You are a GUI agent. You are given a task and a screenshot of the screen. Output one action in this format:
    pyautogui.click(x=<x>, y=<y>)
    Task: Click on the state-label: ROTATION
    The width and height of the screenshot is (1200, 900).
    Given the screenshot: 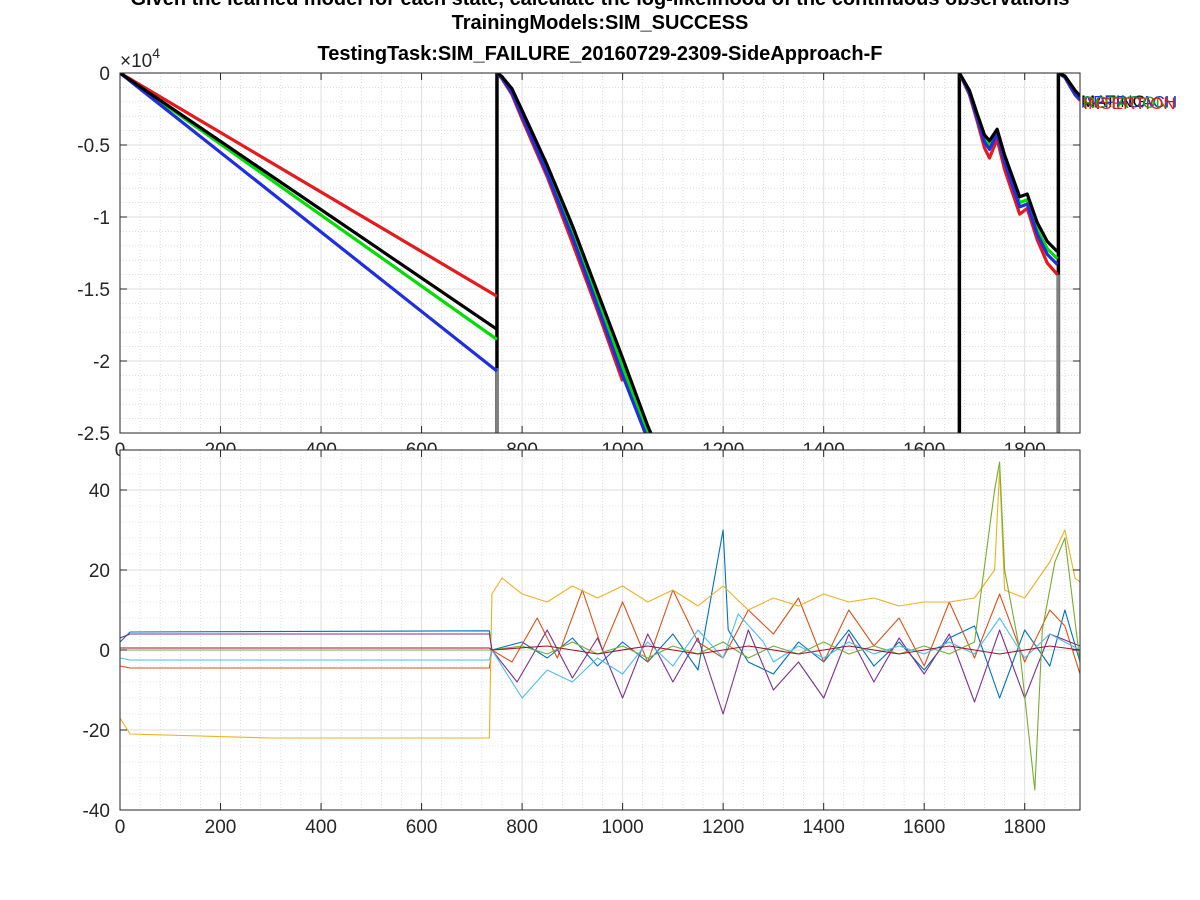 What is the action you would take?
    pyautogui.click(x=1125, y=102)
    